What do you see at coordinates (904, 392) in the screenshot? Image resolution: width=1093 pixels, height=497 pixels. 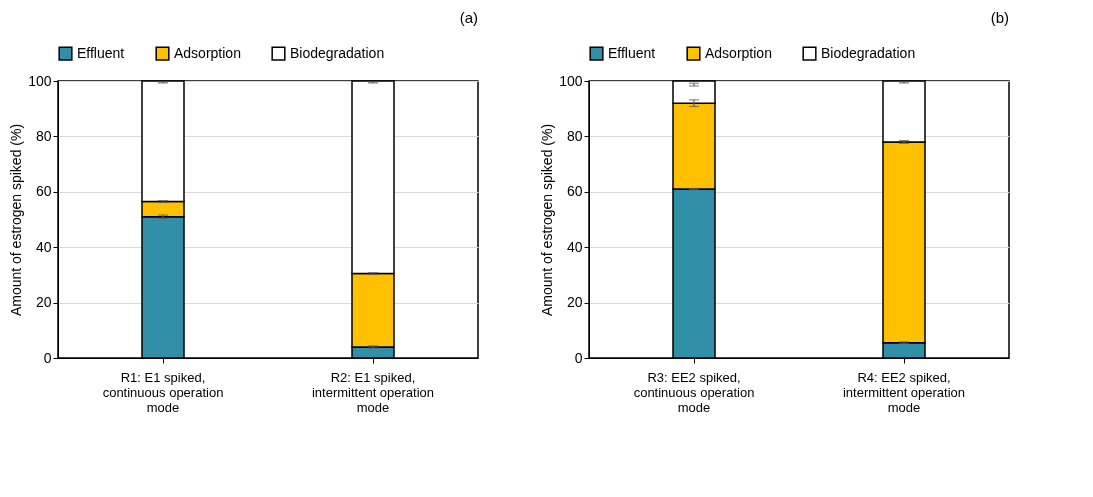 I see `x-tick-label: R4: EE2 spiked, intermittent operation mode` at bounding box center [904, 392].